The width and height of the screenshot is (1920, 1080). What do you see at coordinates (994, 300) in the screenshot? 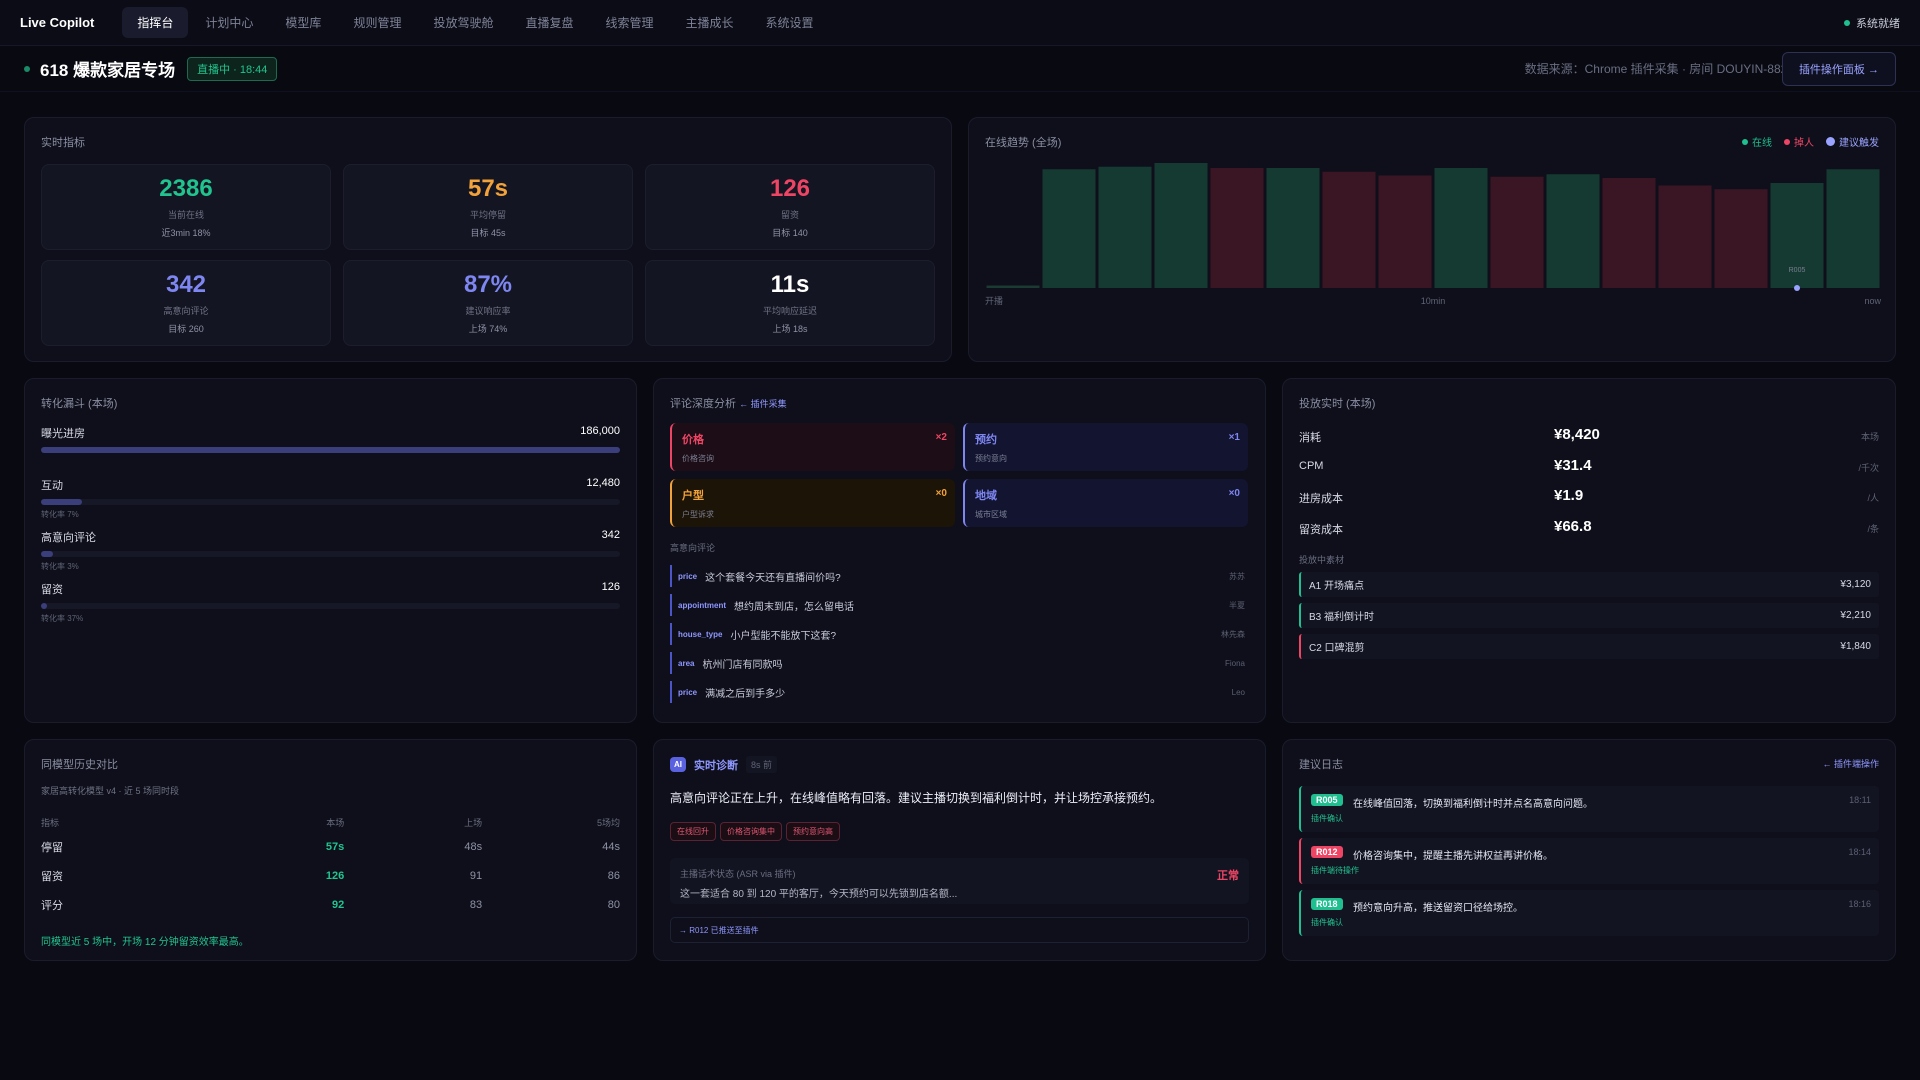
I see `axis-label: 开播` at bounding box center [994, 300].